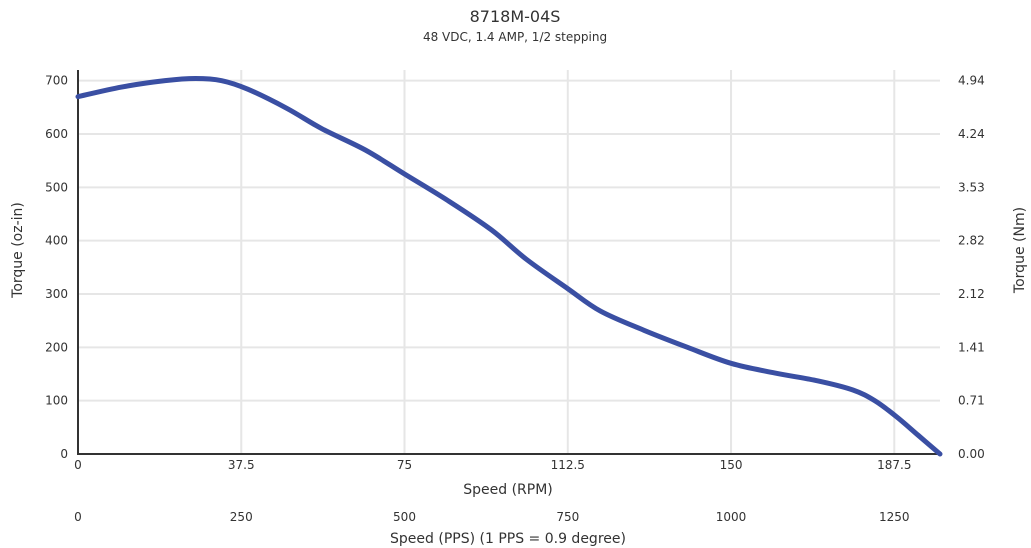 The width and height of the screenshot is (1031, 548). What do you see at coordinates (56, 187) in the screenshot?
I see `y-tick-label: 500` at bounding box center [56, 187].